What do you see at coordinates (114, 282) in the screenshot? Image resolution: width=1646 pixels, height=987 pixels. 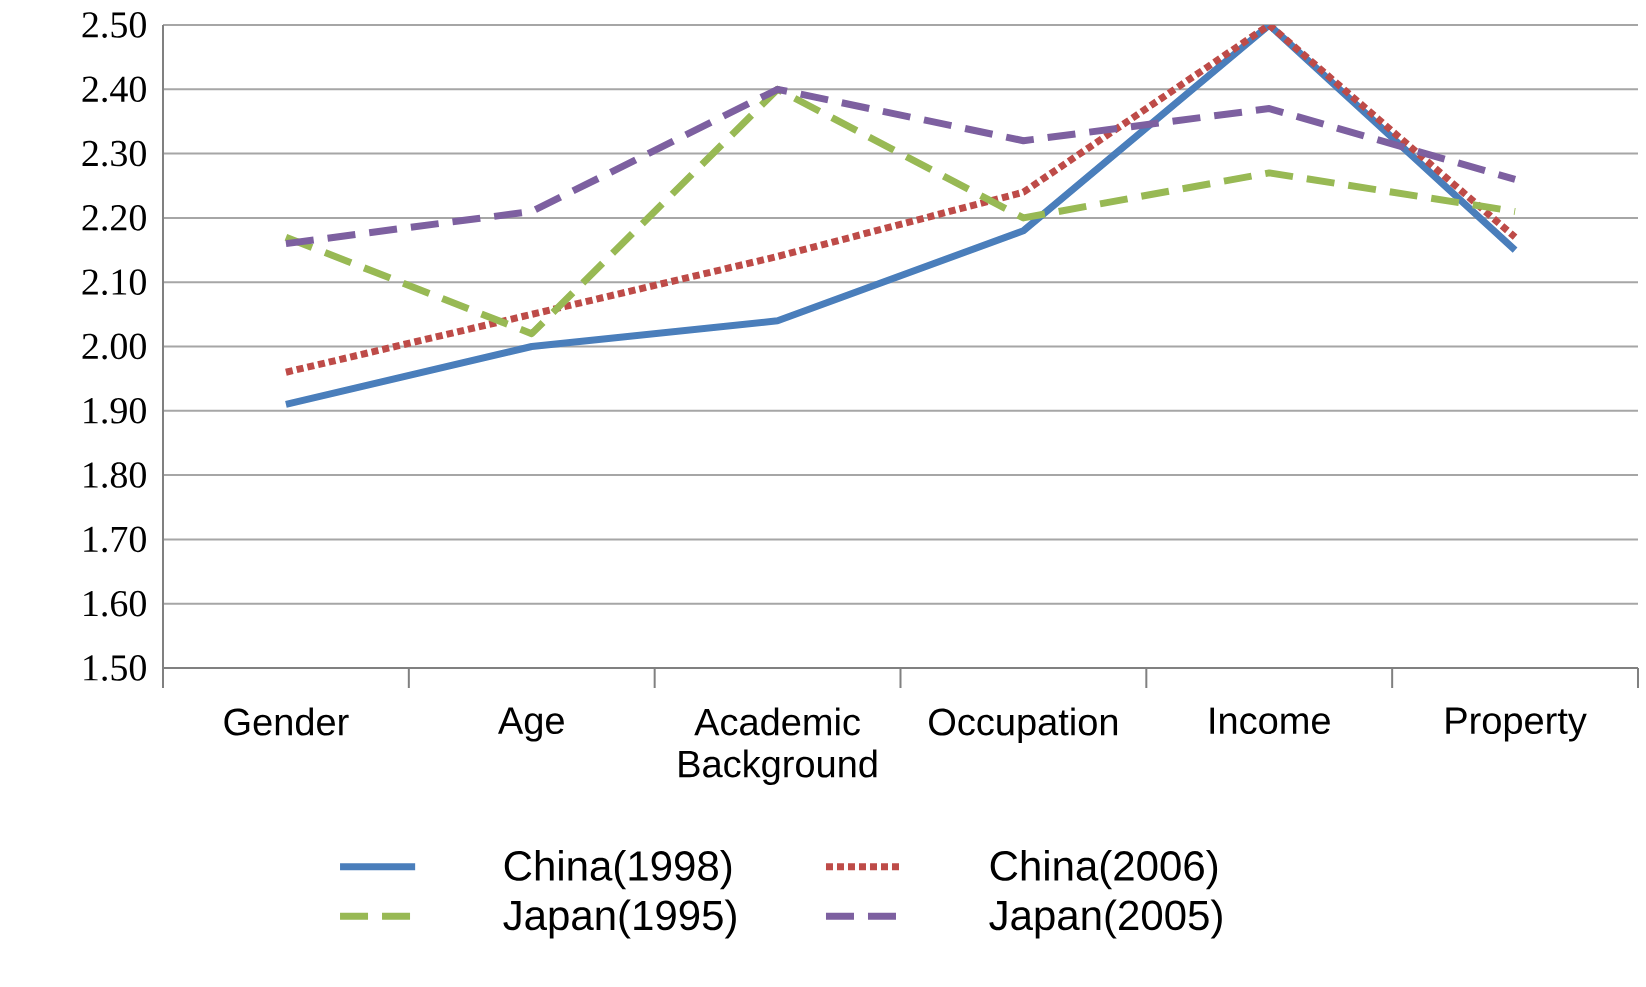 I see `y-tick-label: 2.10` at bounding box center [114, 282].